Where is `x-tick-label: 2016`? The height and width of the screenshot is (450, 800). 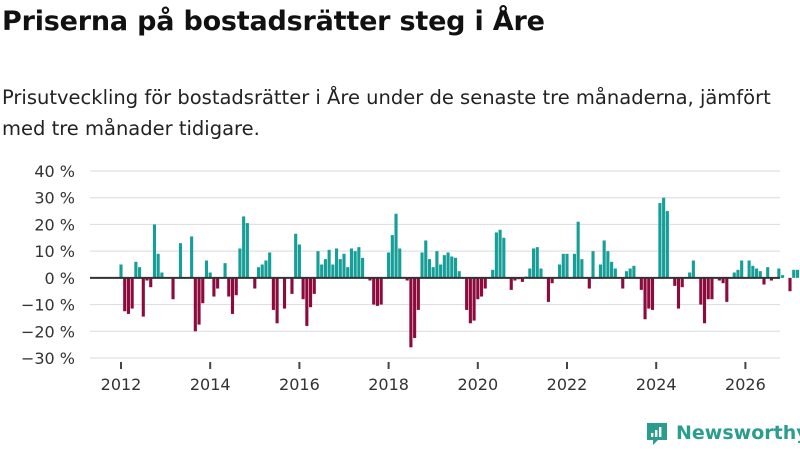 x-tick-label: 2016 is located at coordinates (299, 384).